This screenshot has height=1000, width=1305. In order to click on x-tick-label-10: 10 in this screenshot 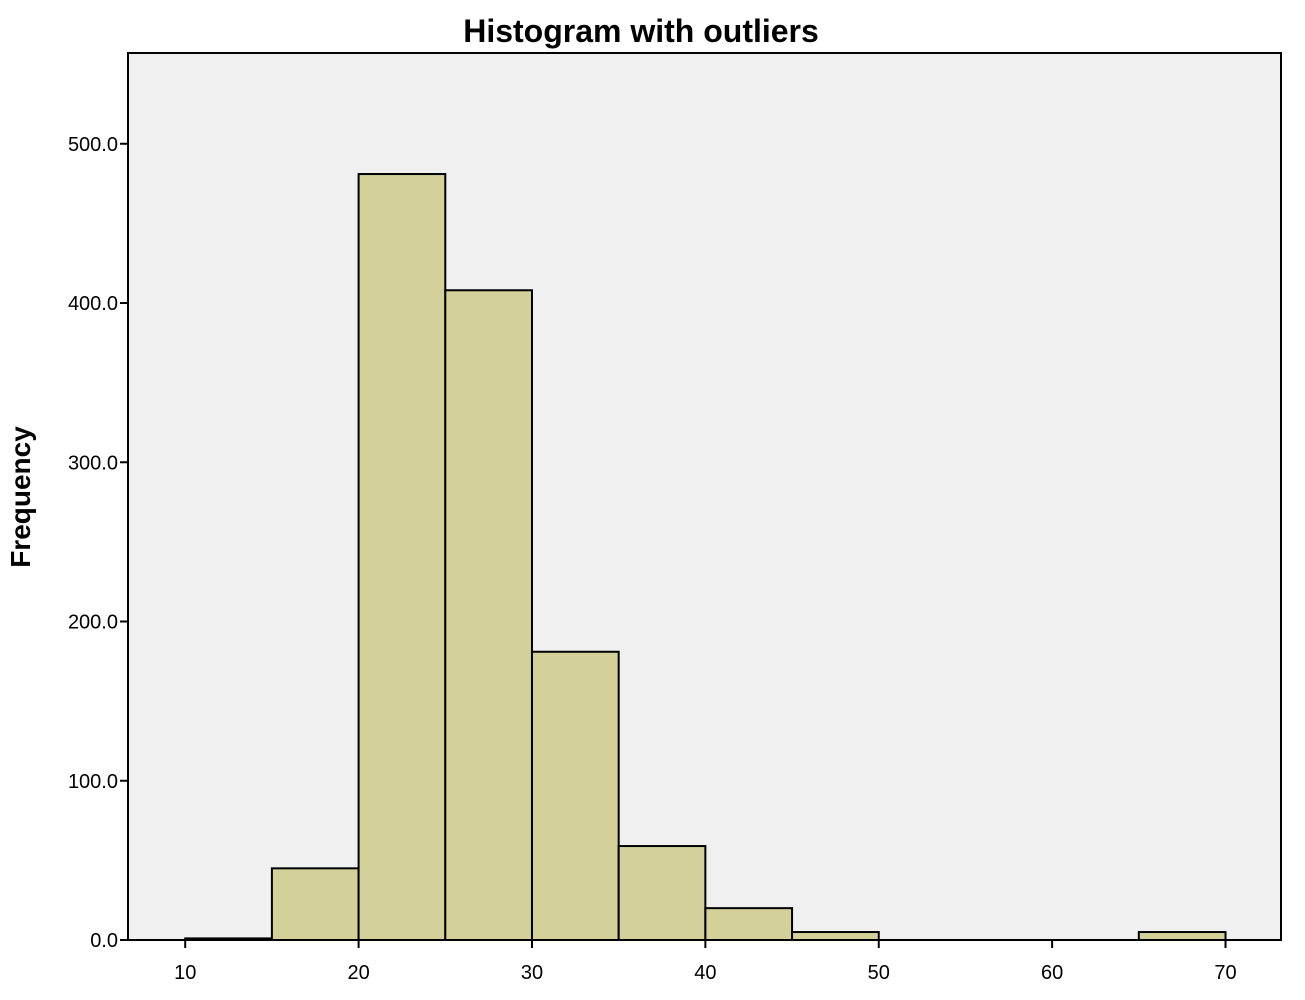, I will do `click(185, 973)`.